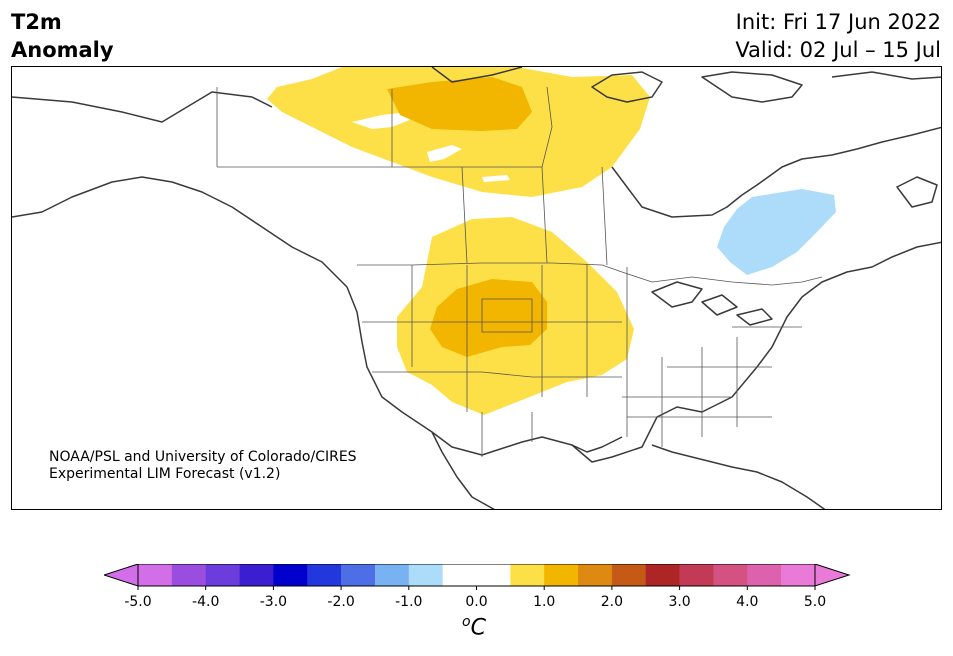 The height and width of the screenshot is (656, 953). What do you see at coordinates (458, 132) in the screenshot?
I see `anomaly-canada-warm` at bounding box center [458, 132].